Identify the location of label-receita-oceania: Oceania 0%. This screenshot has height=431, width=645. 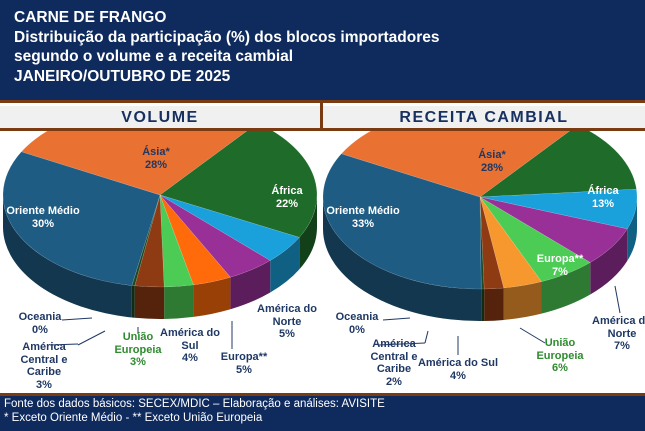
(357, 323).